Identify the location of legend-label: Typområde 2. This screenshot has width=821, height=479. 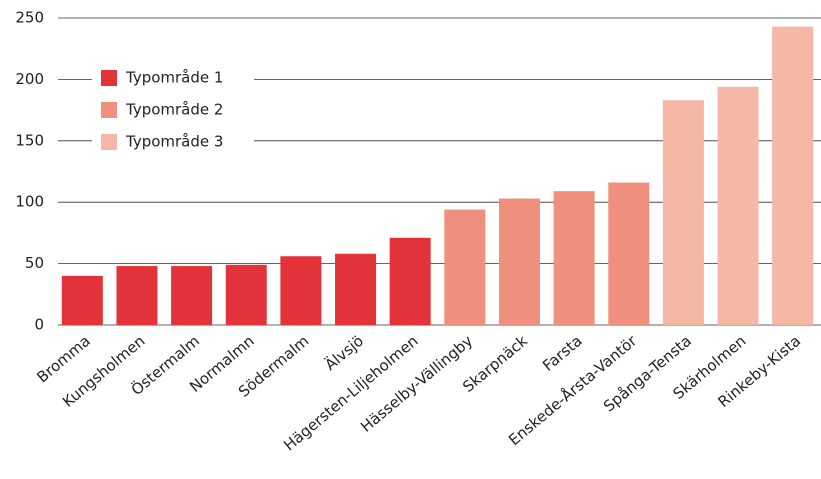
(174, 110).